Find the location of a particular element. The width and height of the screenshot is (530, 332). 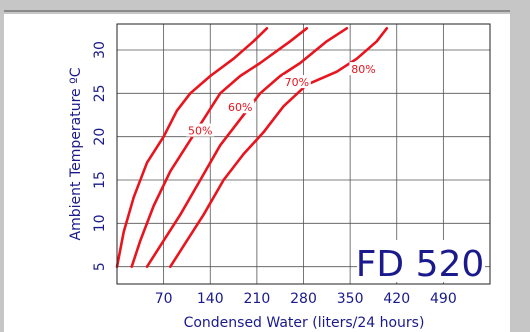

top-divider is located at coordinates (257, 11).